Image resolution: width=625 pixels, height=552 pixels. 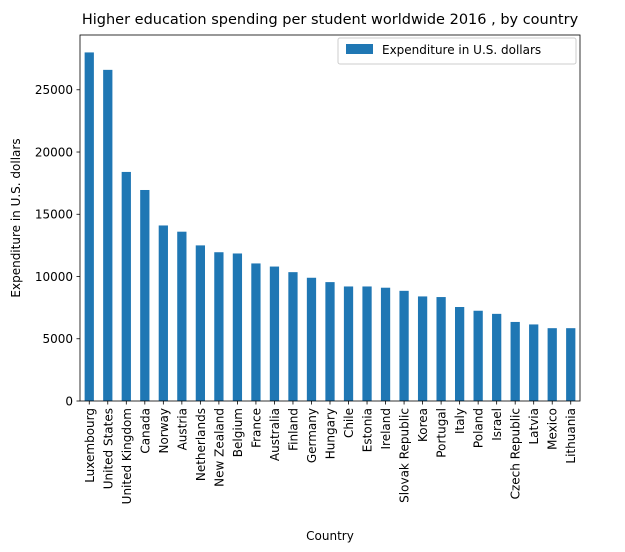 What do you see at coordinates (89, 227) in the screenshot?
I see `bar-luxembourg` at bounding box center [89, 227].